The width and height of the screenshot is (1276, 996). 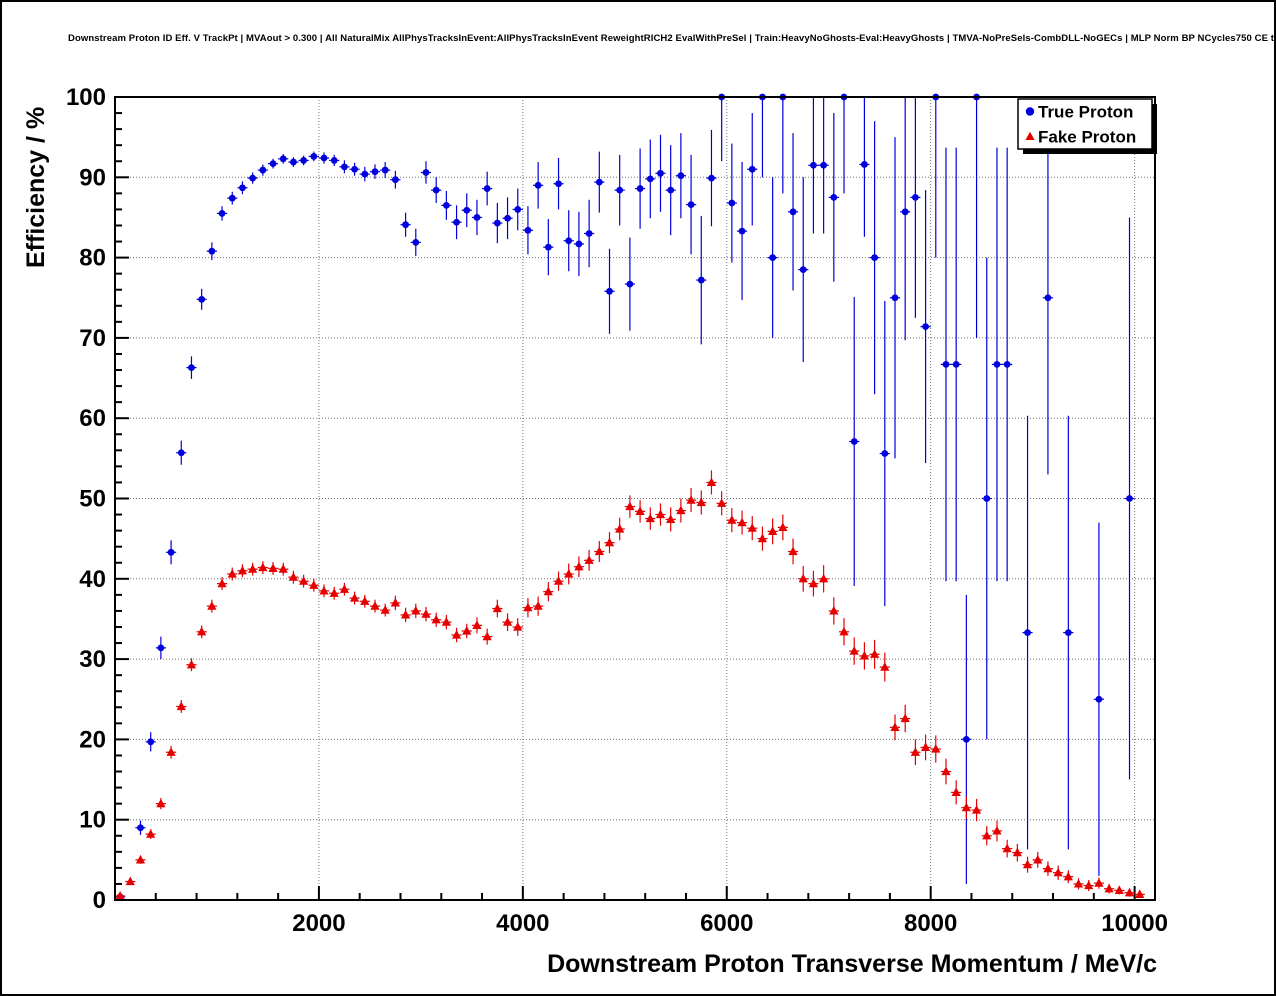 I want to click on y-tick-label: 60, so click(x=92, y=418).